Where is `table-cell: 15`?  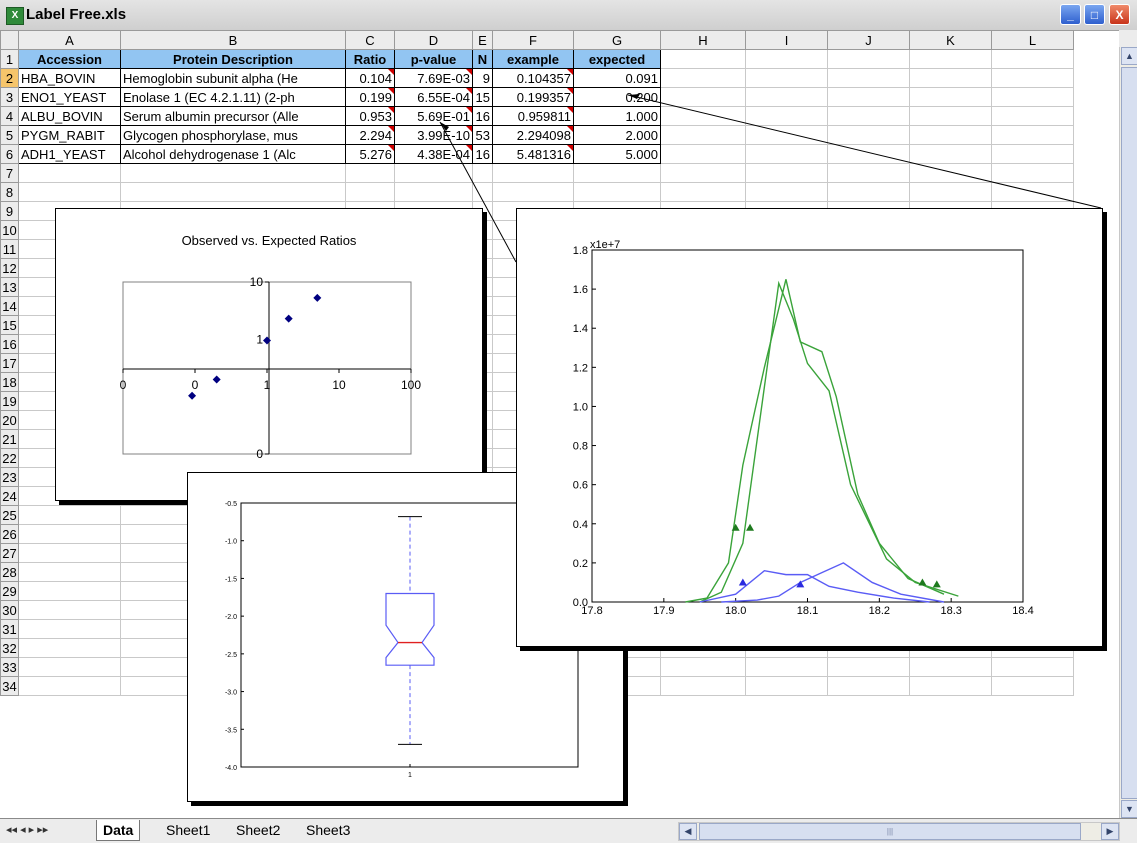 table-cell: 15 is located at coordinates (482, 97).